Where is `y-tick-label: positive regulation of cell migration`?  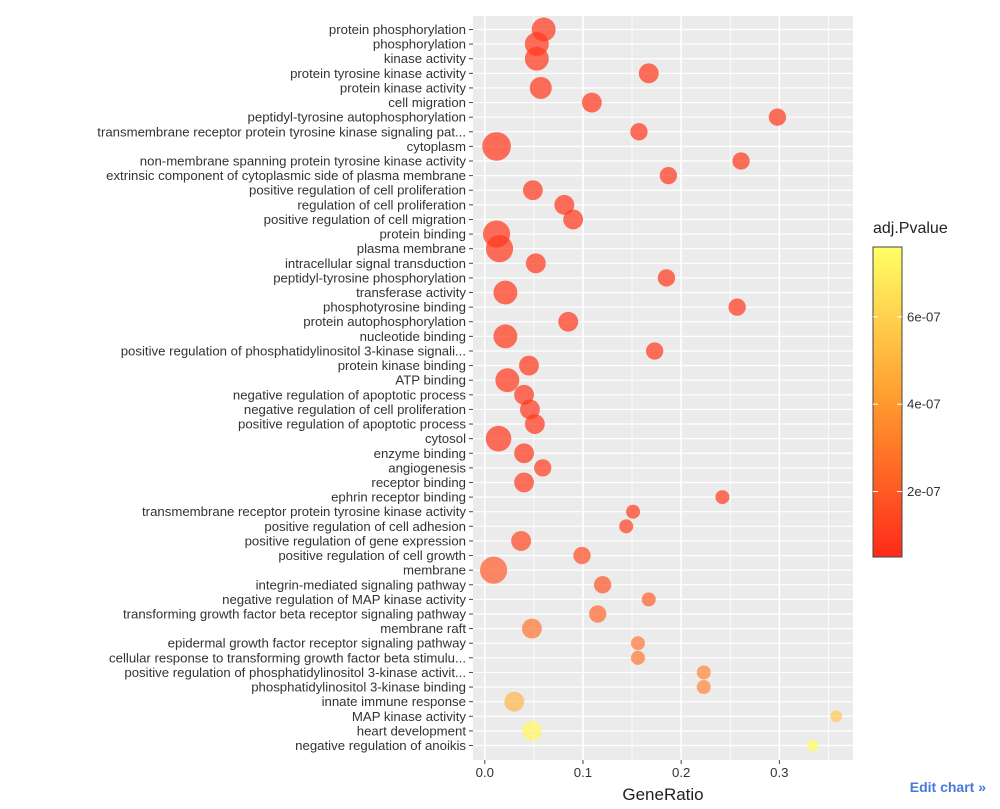
y-tick-label: positive regulation of cell migration is located at coordinates (365, 219).